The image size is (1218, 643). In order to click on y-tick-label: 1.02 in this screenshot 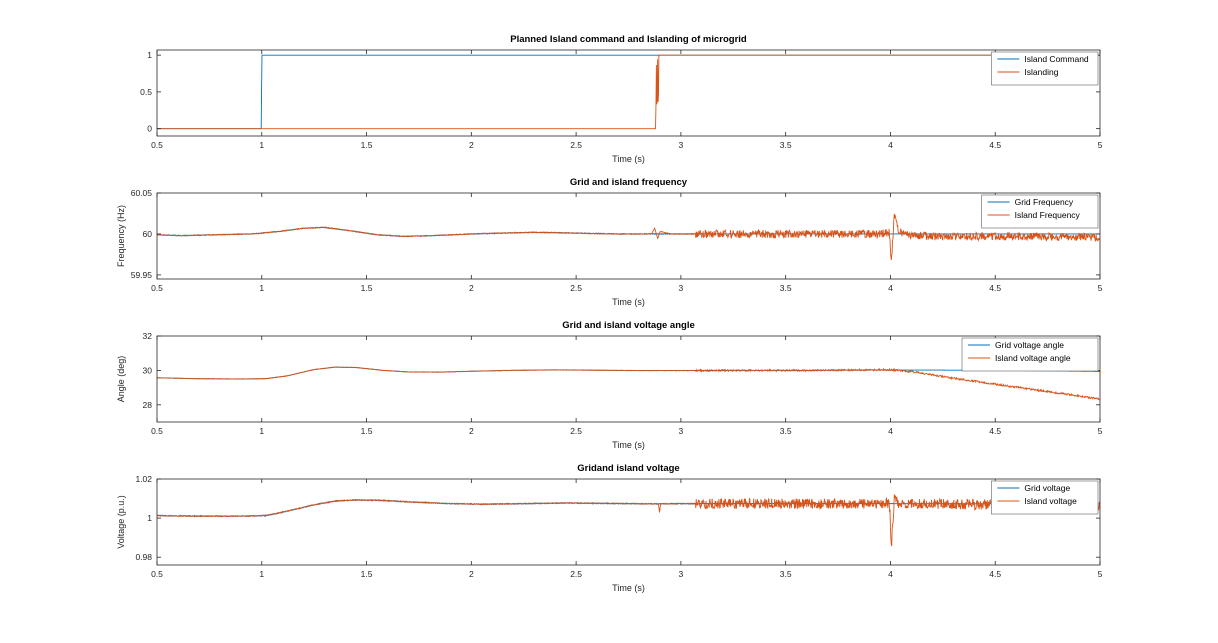, I will do `click(143, 479)`.